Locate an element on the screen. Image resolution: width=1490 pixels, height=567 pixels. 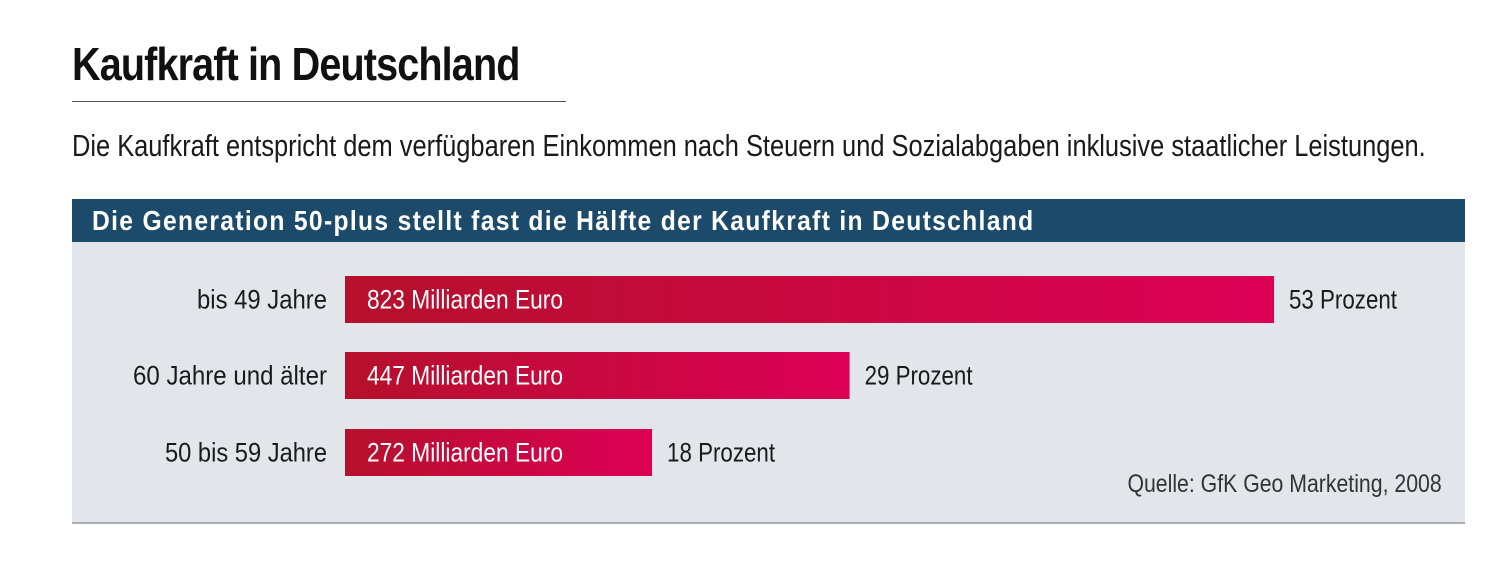
category-label: 50 bis 59 Jahre is located at coordinates (246, 453).